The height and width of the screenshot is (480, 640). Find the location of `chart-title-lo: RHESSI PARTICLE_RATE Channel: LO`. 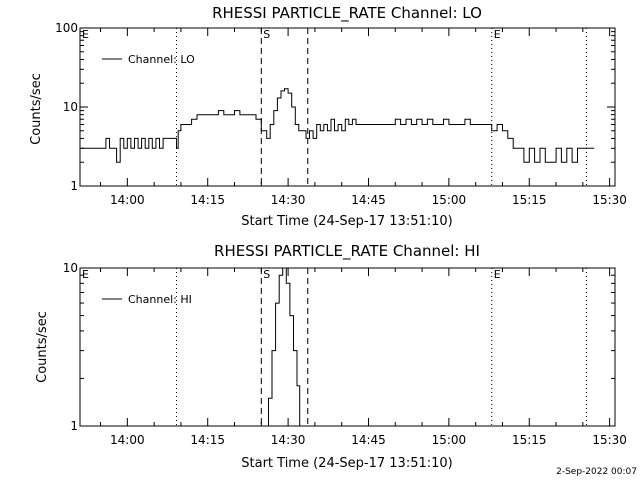

chart-title-lo: RHESSI PARTICLE_RATE Channel: LO is located at coordinates (347, 13).